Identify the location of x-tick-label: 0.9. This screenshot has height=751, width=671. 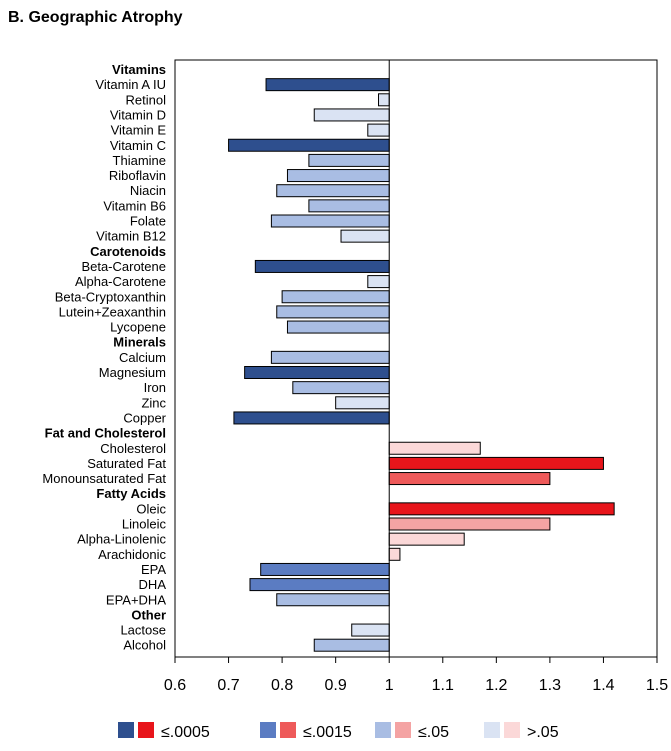
(336, 685).